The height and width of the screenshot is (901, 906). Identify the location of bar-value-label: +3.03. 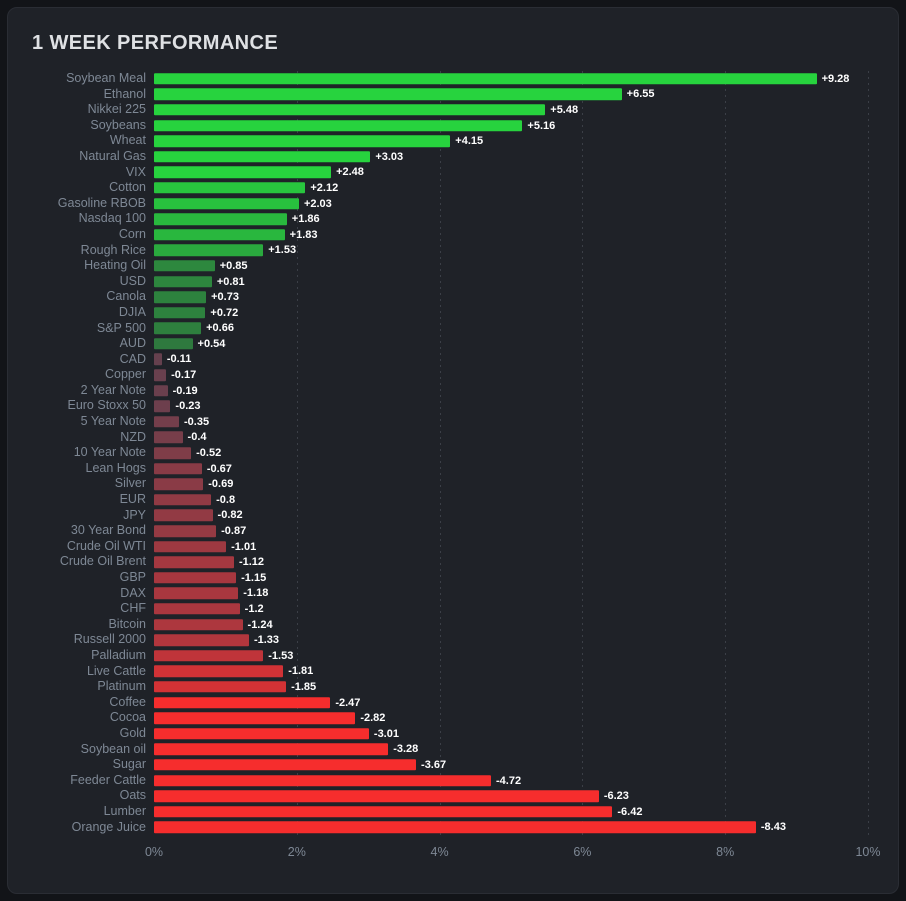
(389, 156).